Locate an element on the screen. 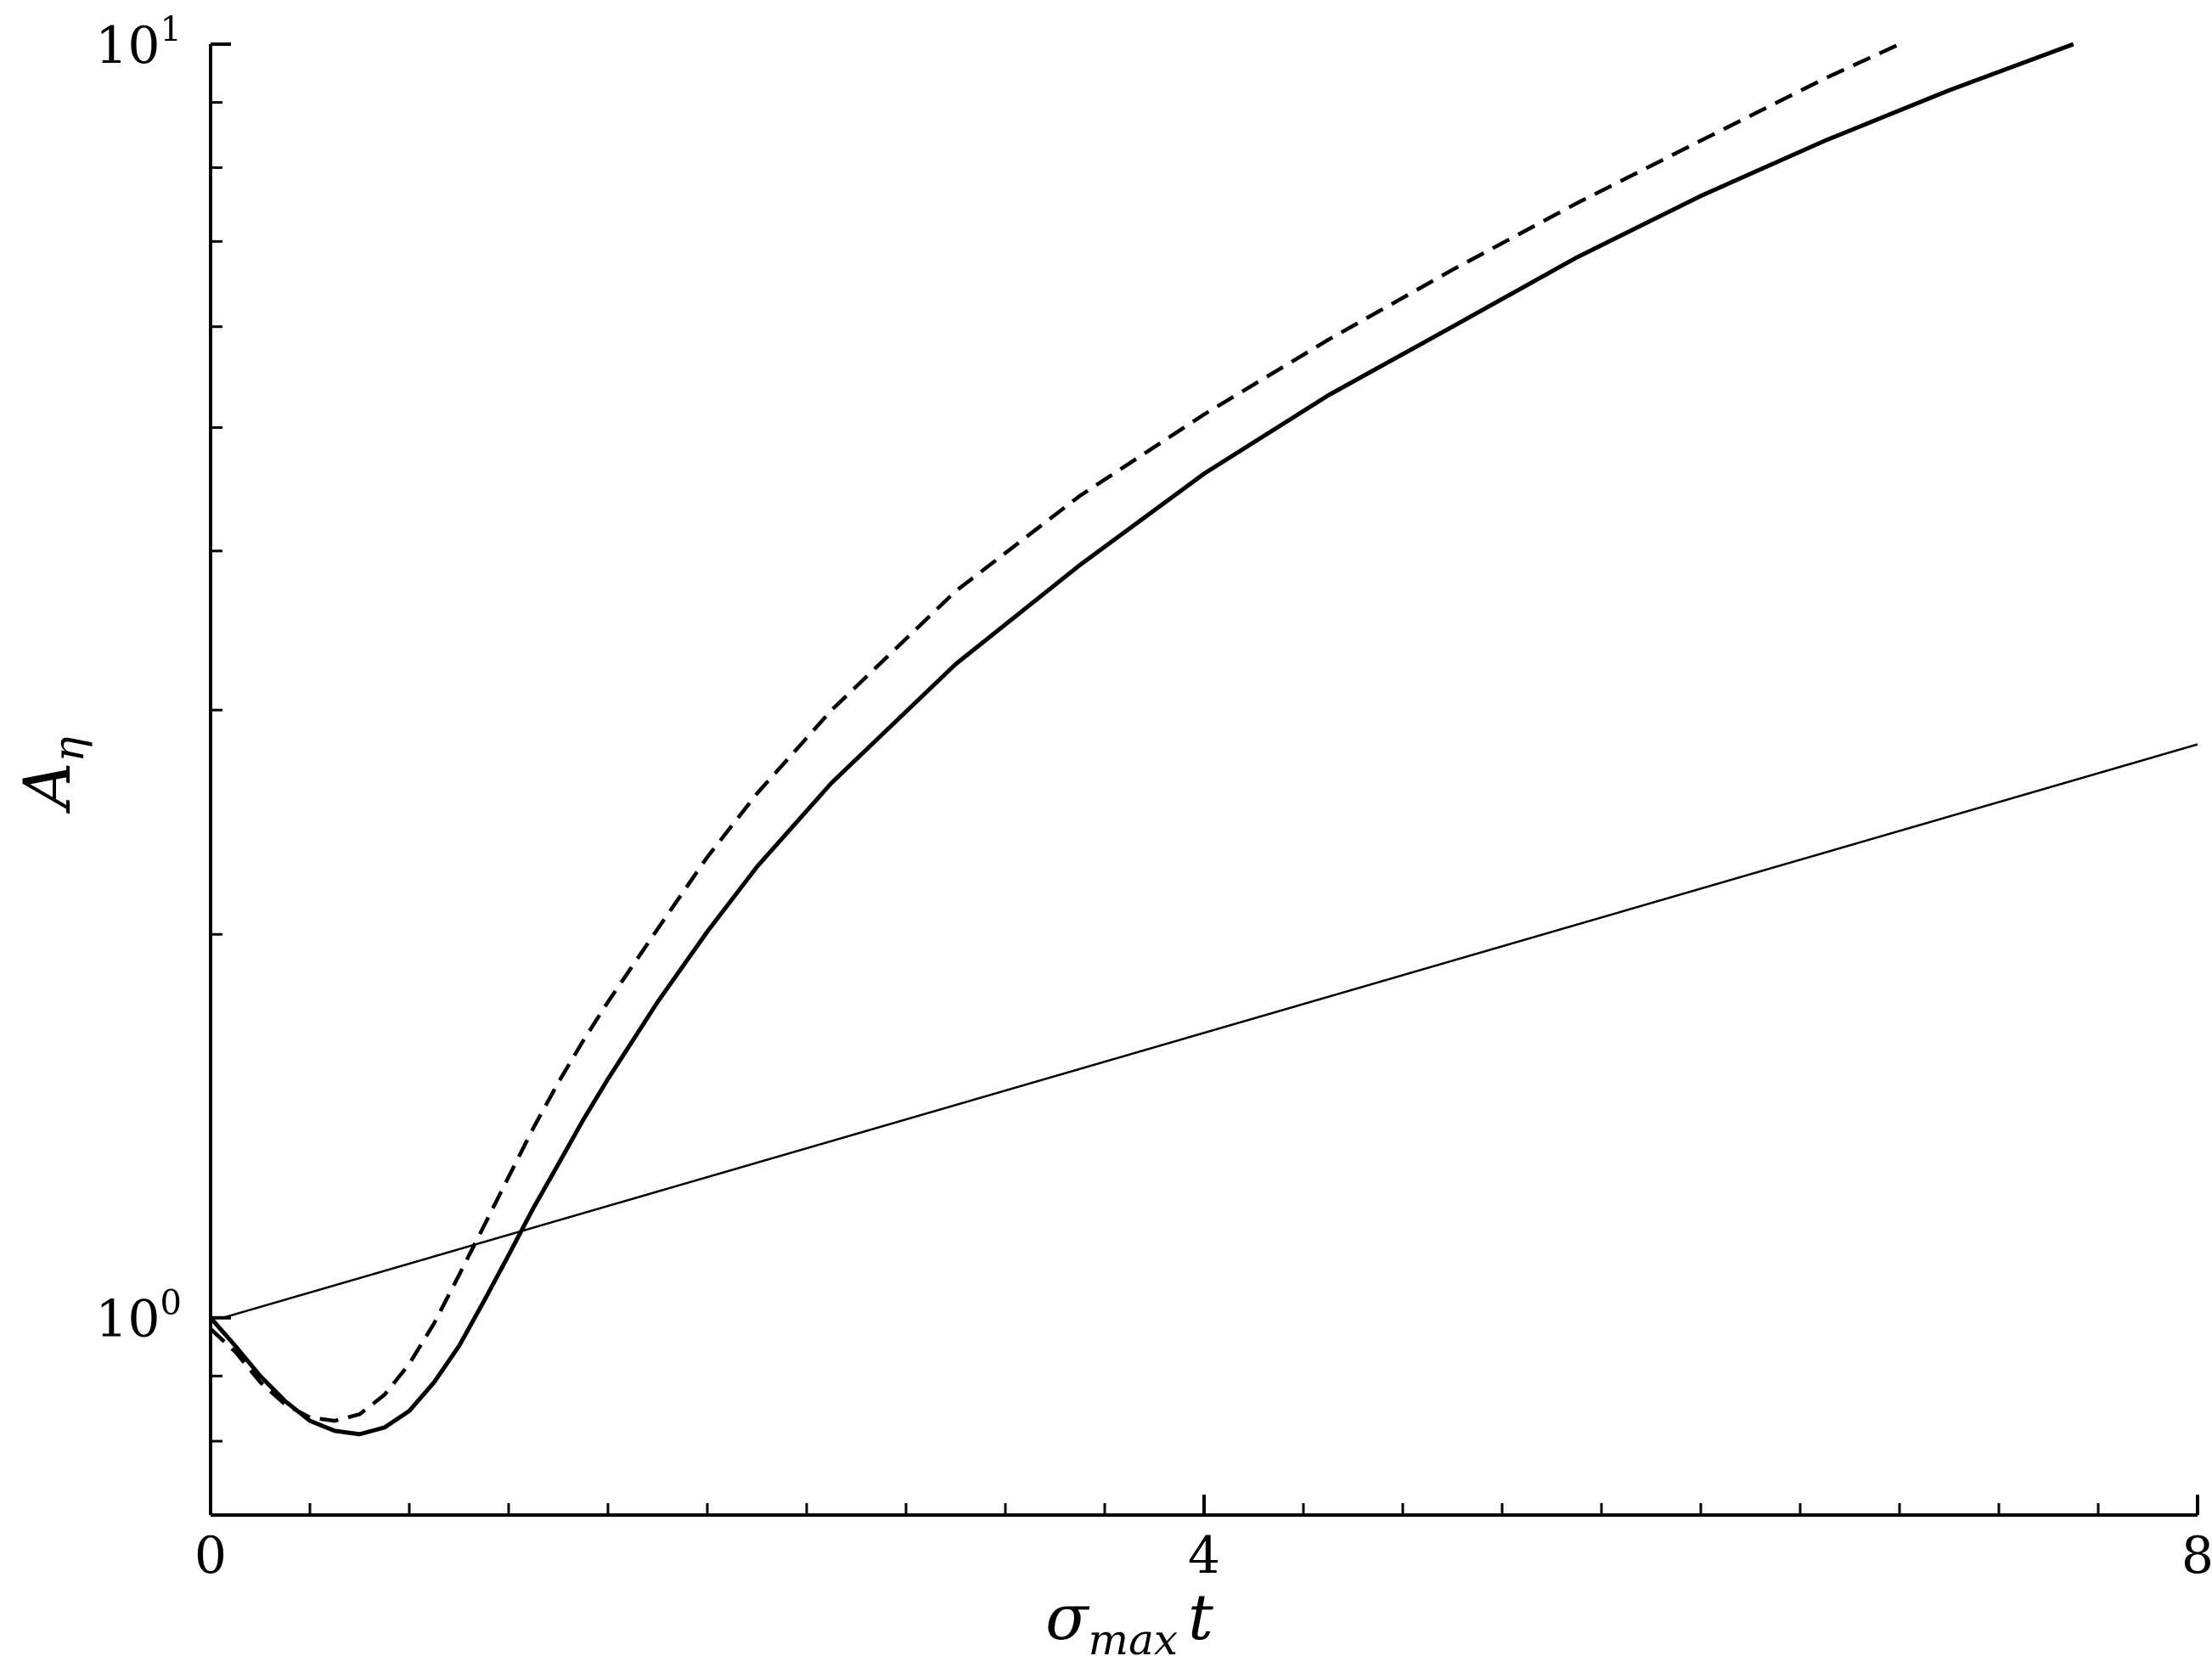  y-axis-title-sub: η is located at coordinates (68, 750).